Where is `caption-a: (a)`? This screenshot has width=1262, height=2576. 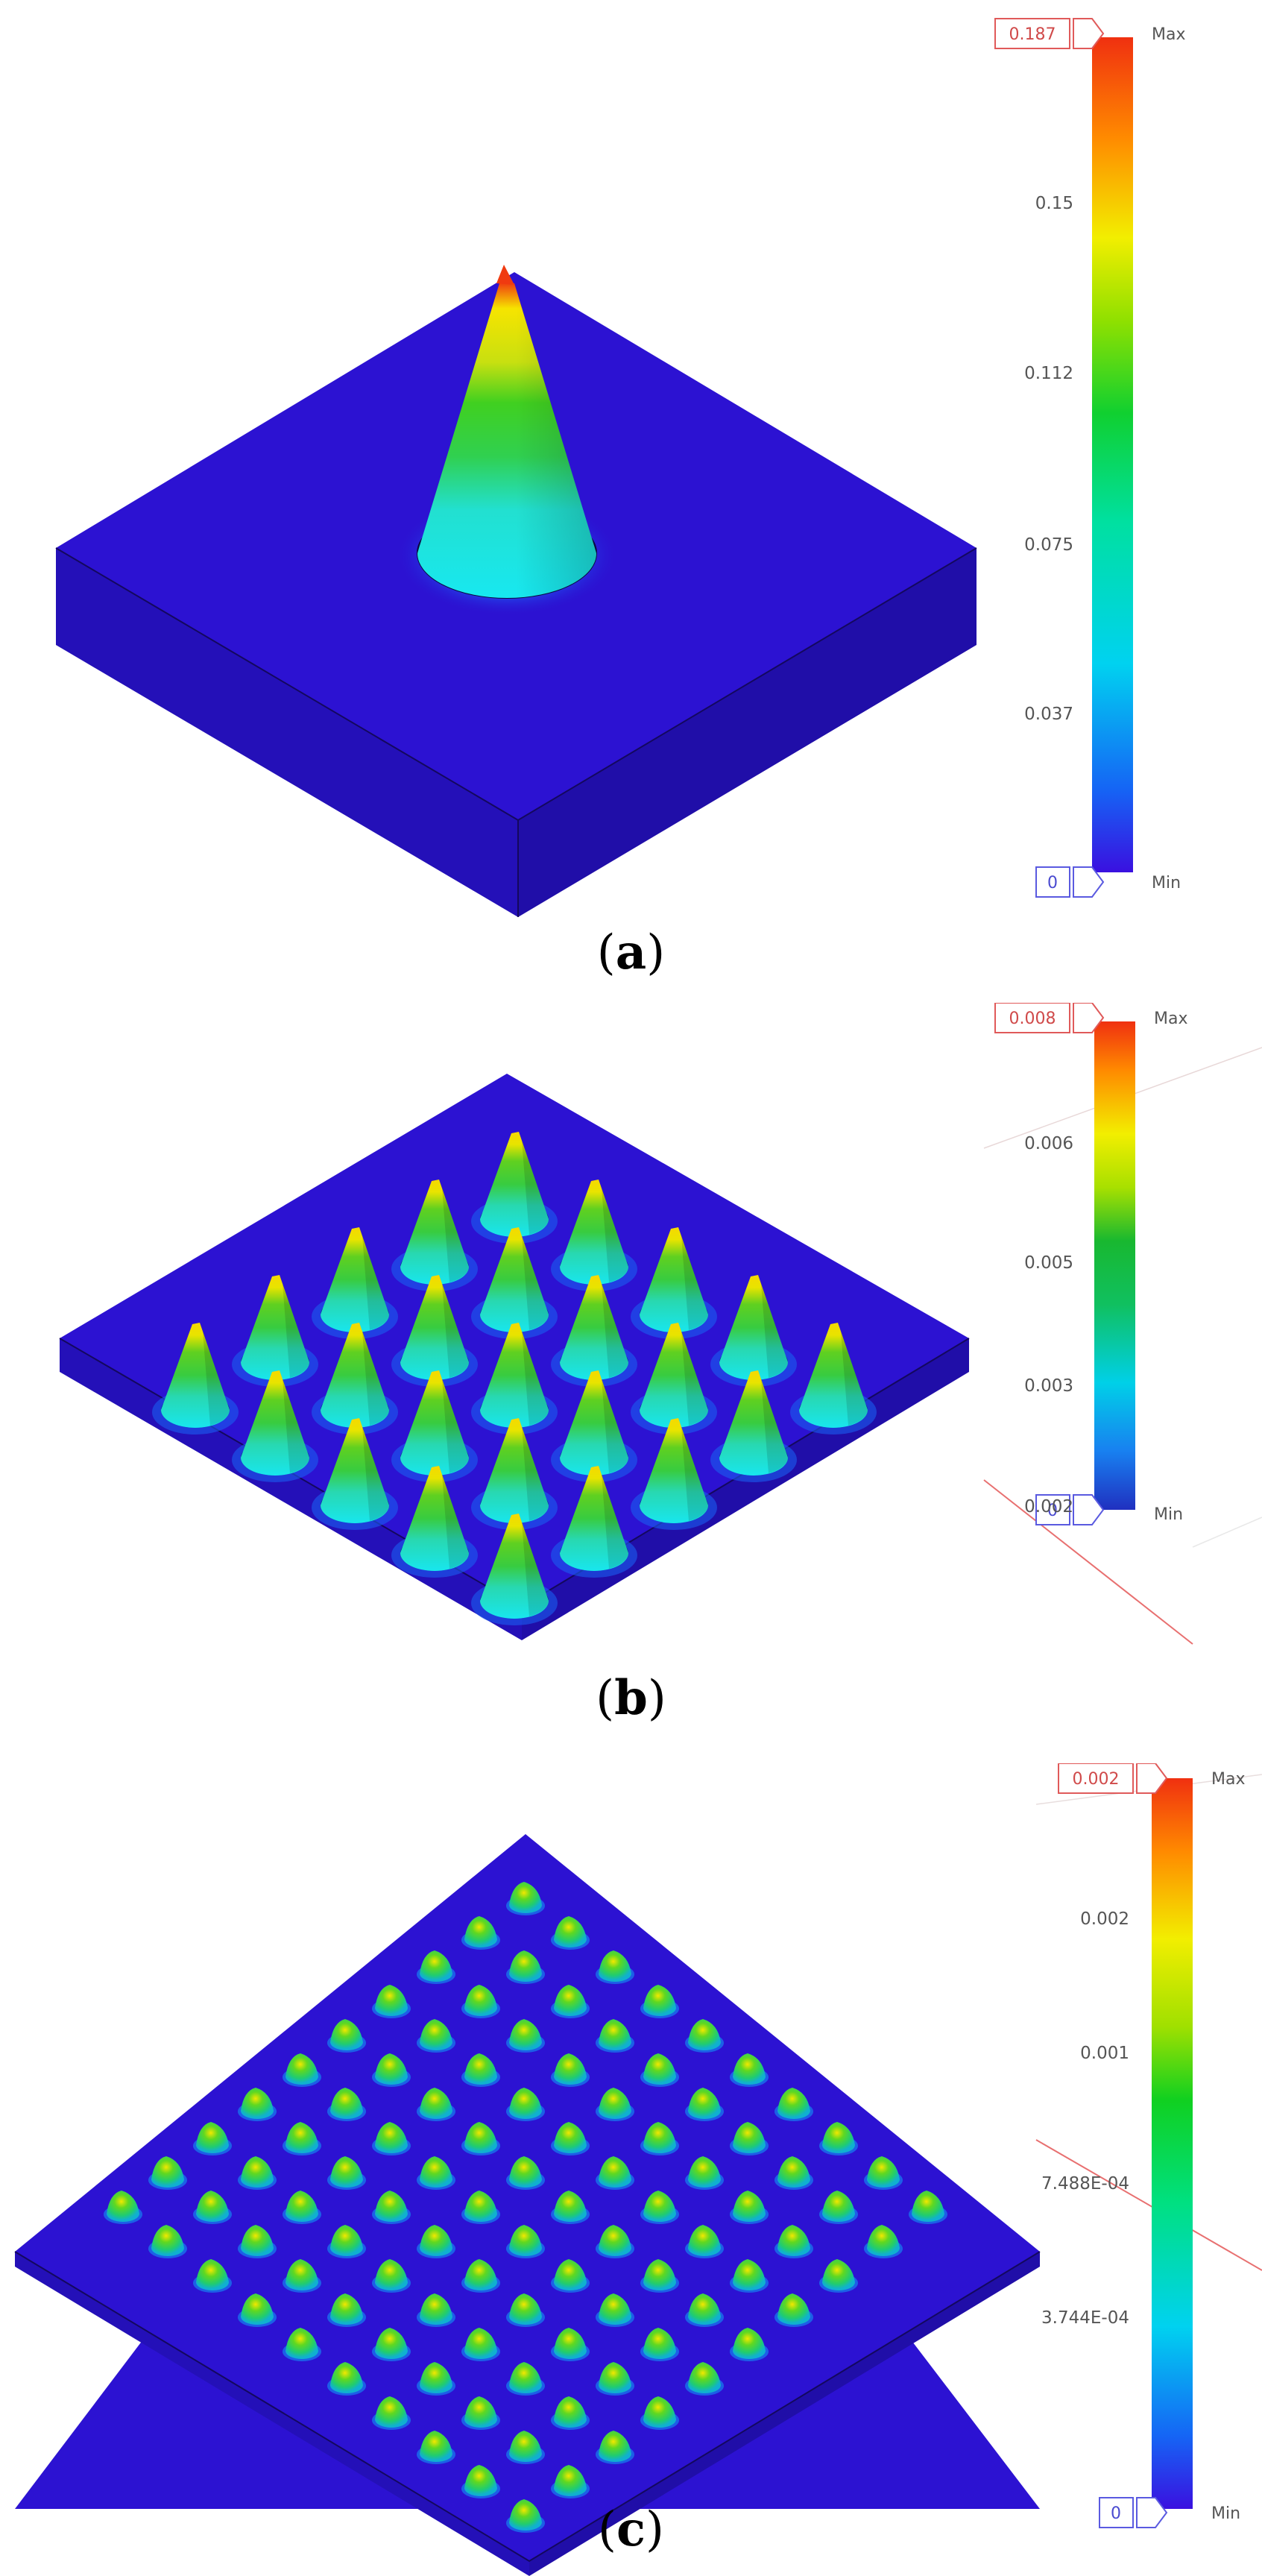
caption-a: (a) is located at coordinates (631, 952).